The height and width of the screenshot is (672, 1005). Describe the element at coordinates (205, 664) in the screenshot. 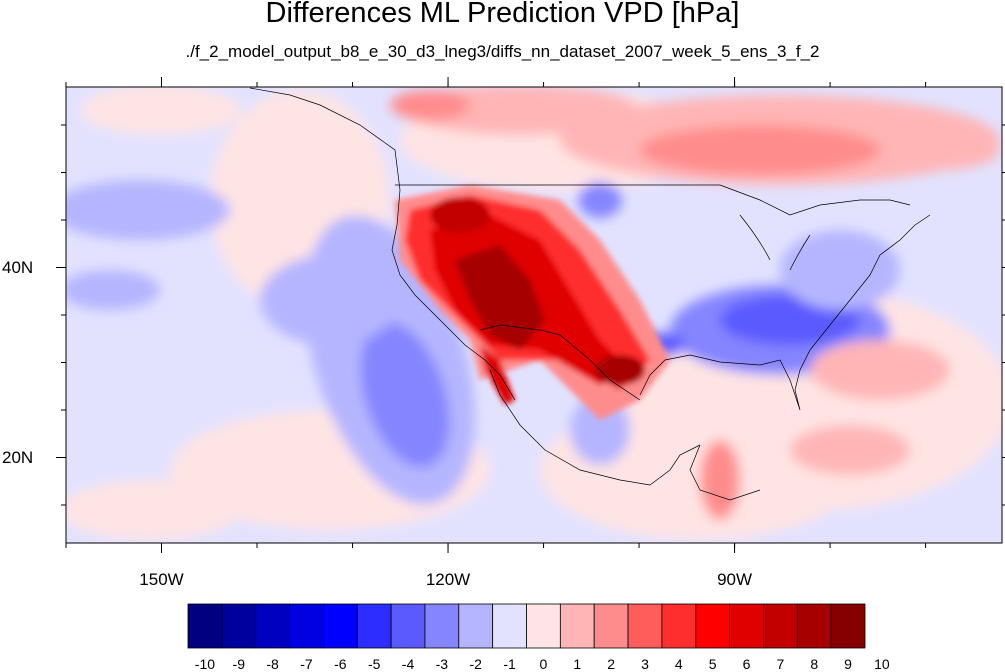

I see `colorbar-label: -10` at that location.